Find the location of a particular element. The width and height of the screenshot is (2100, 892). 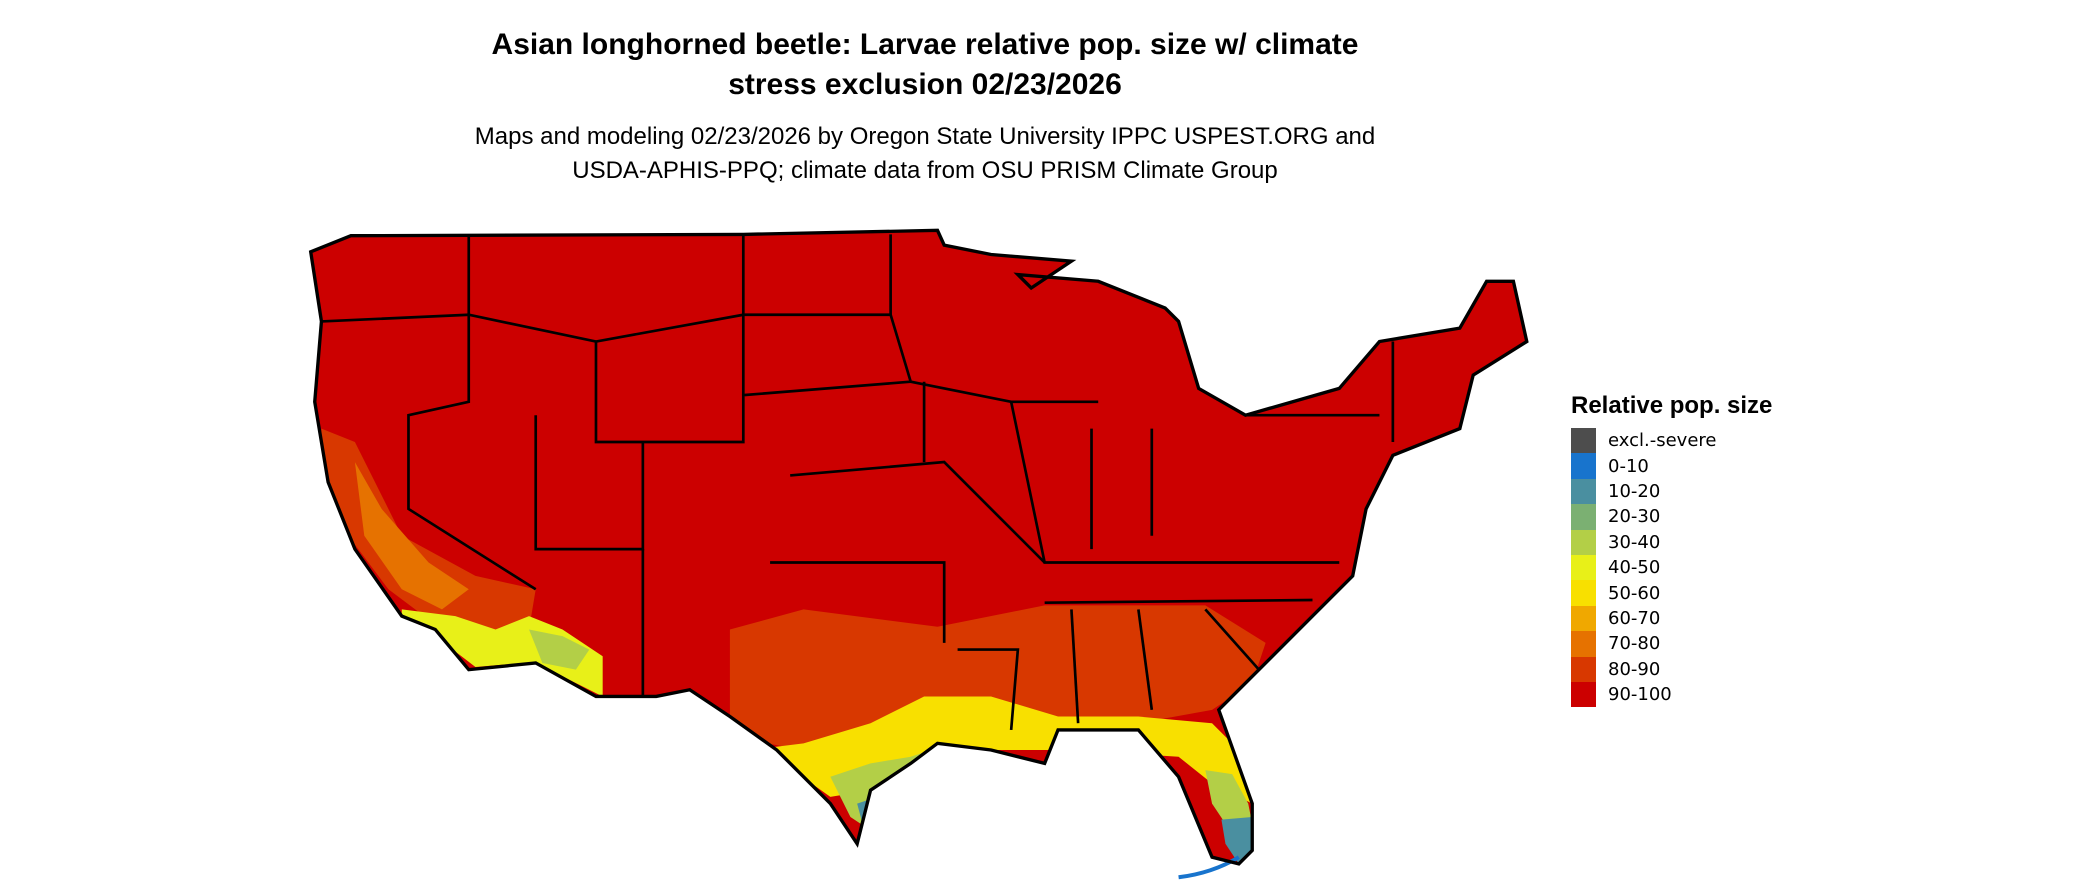

legend-label: 0-10 is located at coordinates (1628, 466).